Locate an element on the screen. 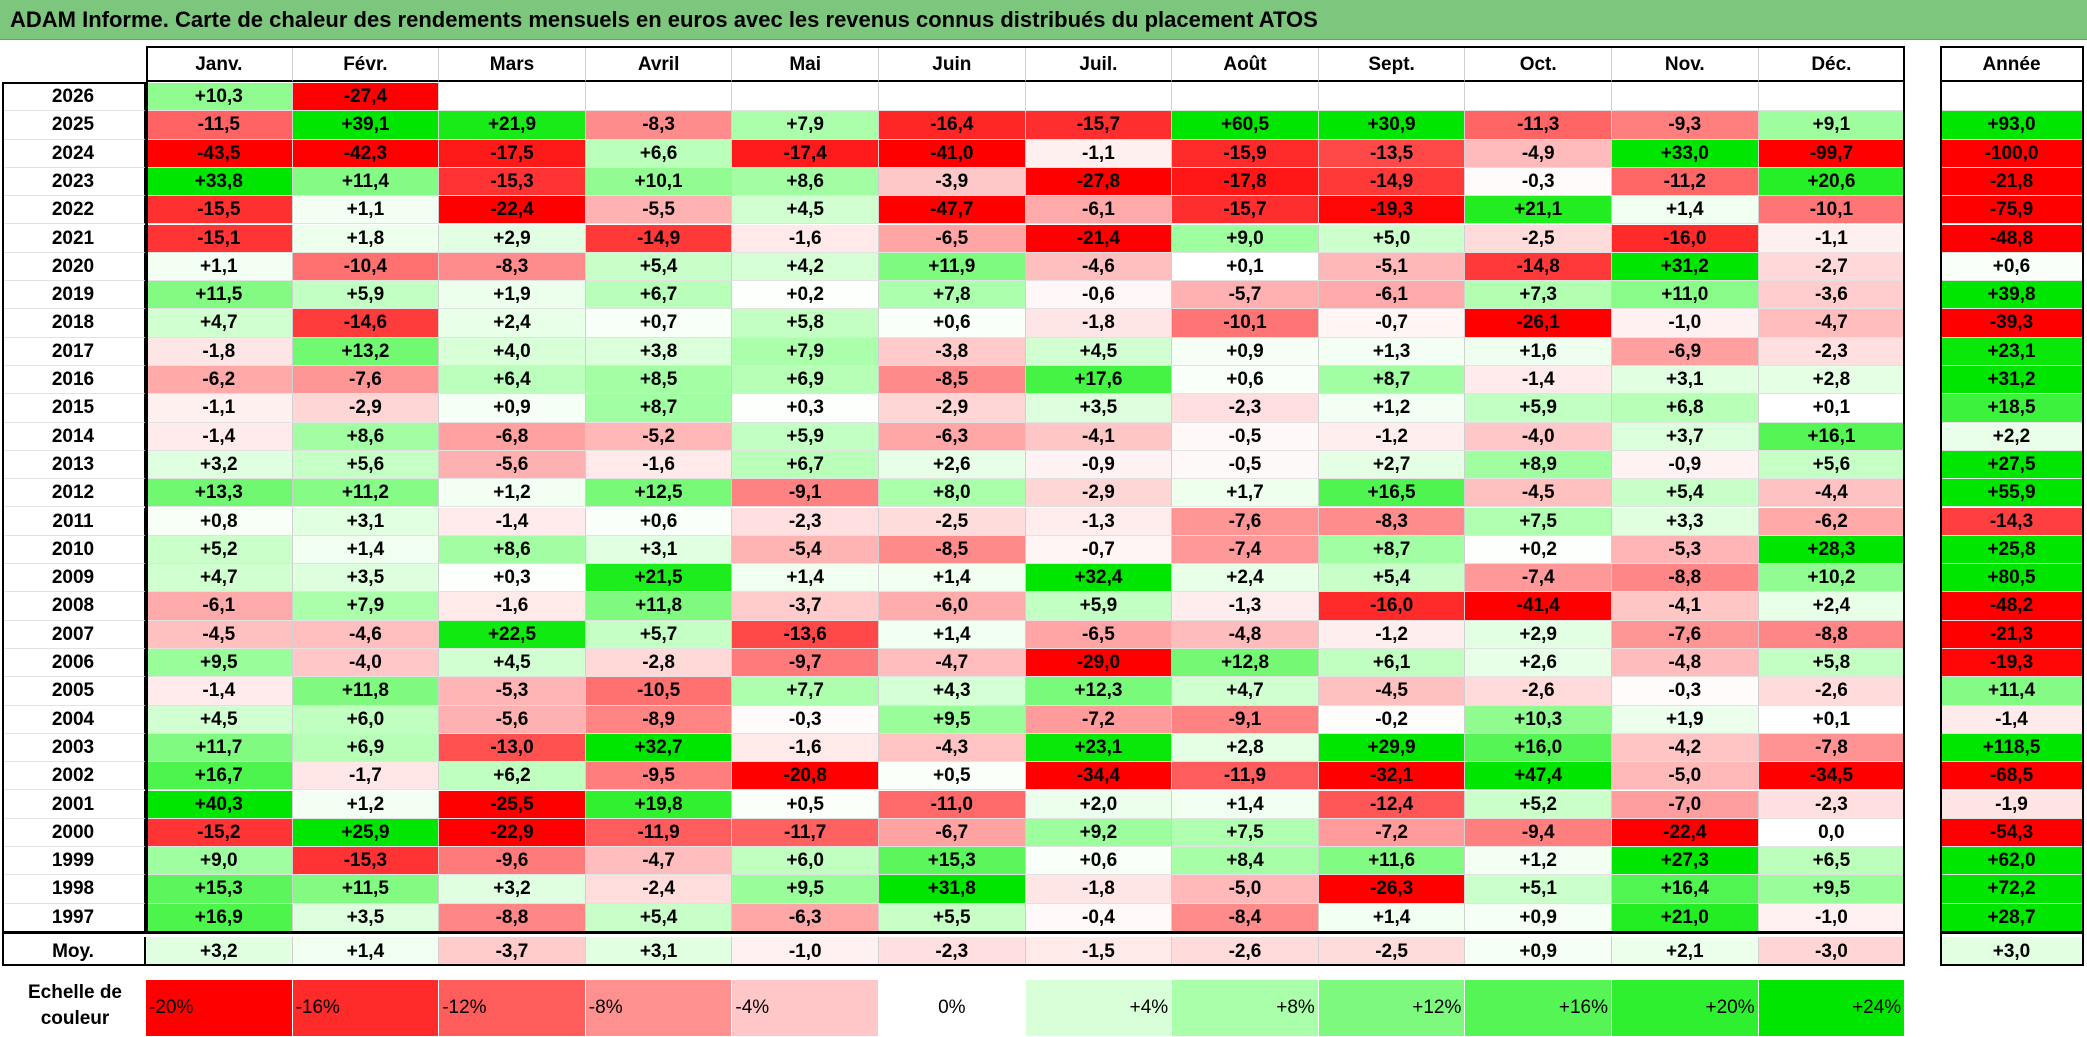 The height and width of the screenshot is (1037, 2087). heatmap-cell: -4,5 is located at coordinates (1392, 691).